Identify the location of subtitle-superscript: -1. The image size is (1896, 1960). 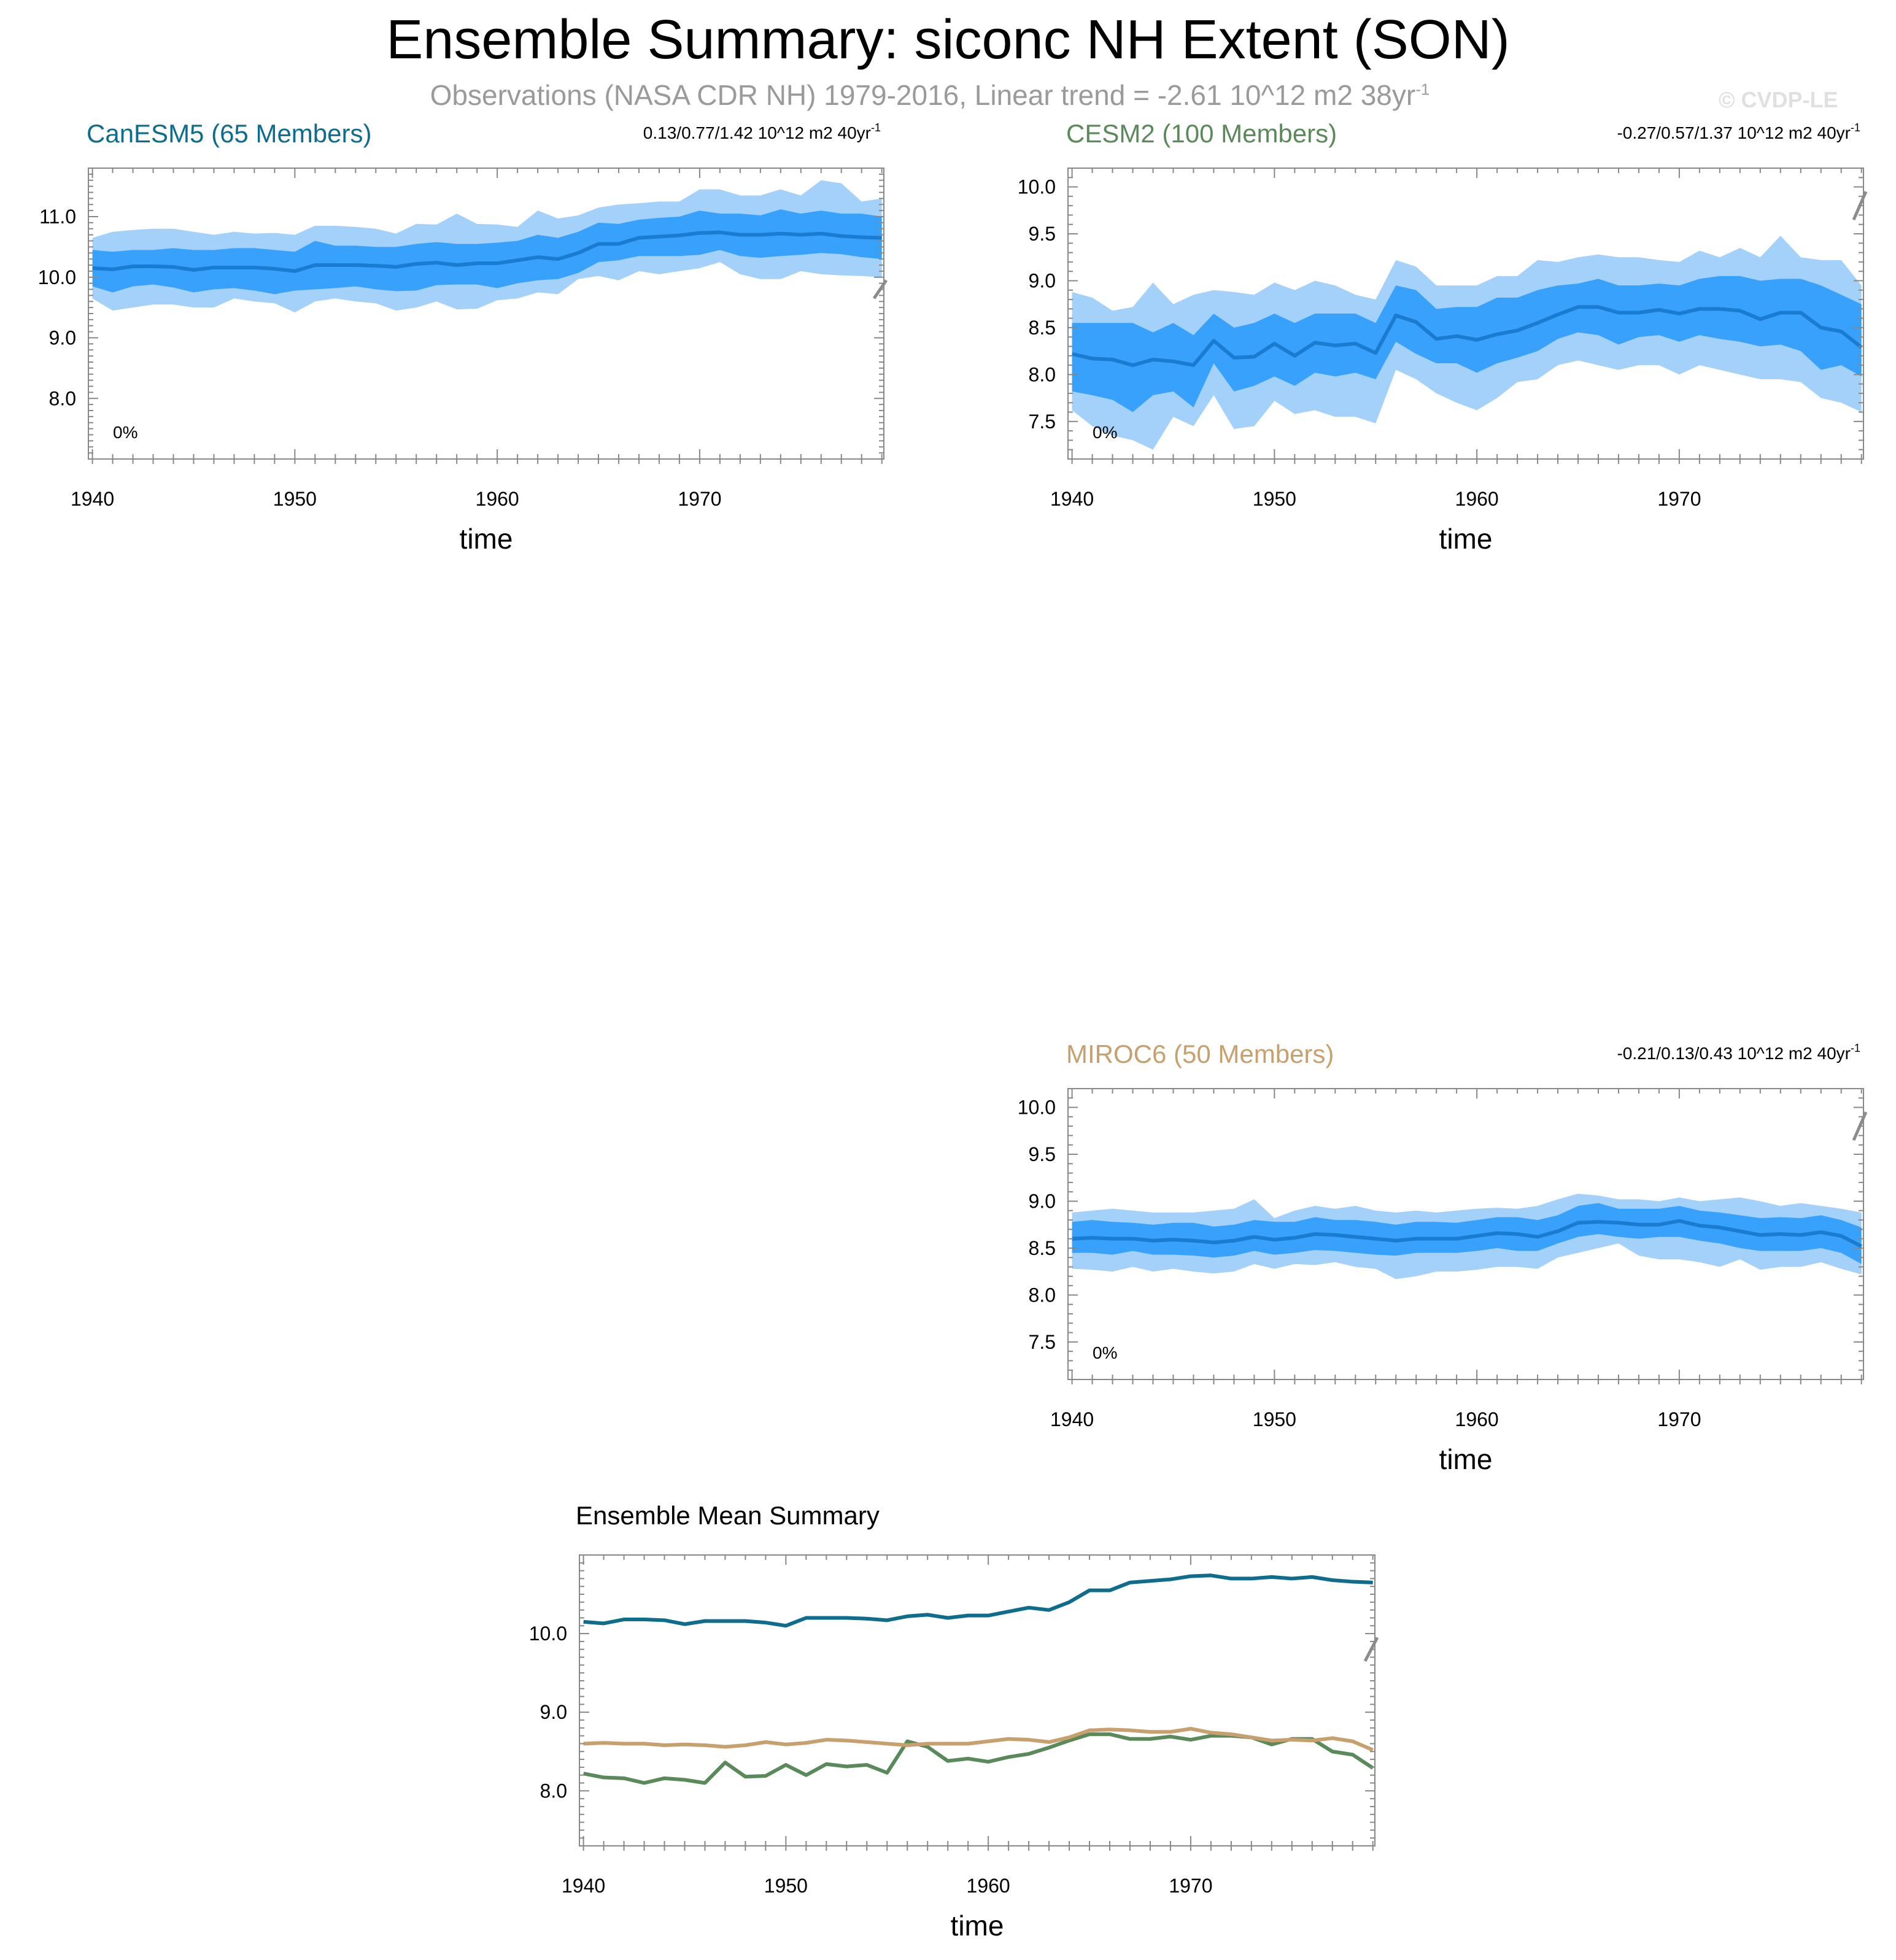
(1422, 89).